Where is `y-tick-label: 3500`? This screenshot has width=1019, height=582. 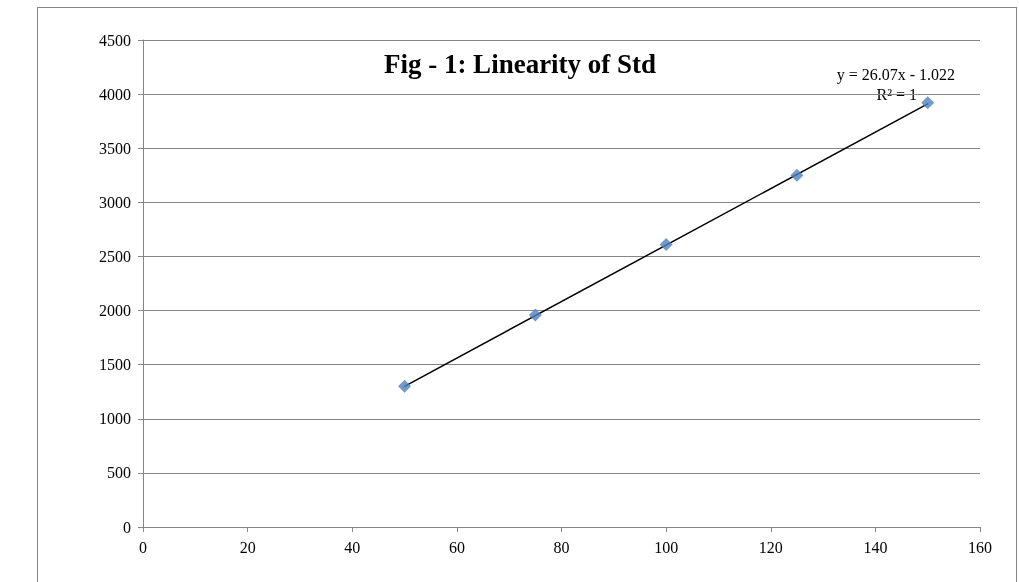
y-tick-label: 3500 is located at coordinates (115, 148).